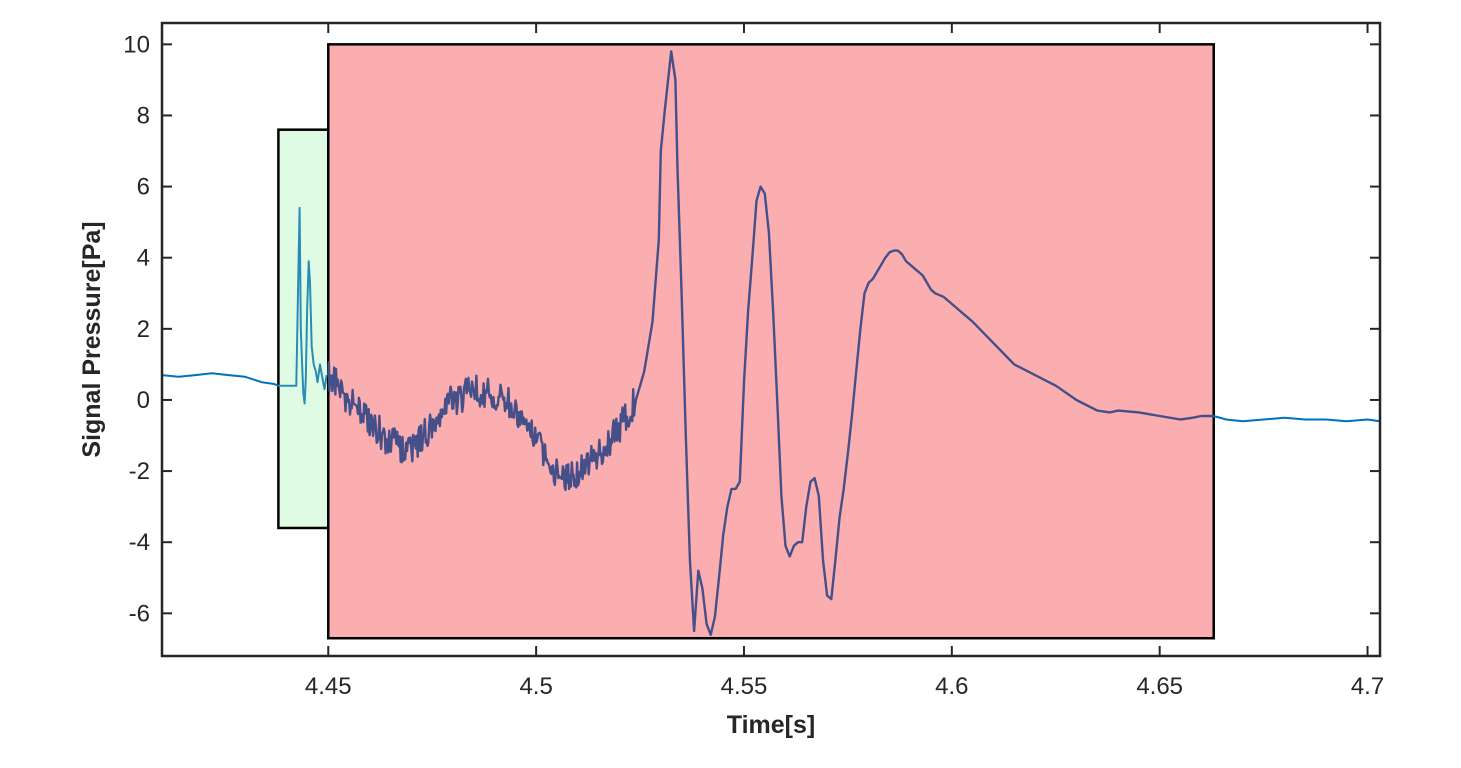  What do you see at coordinates (771, 725) in the screenshot?
I see `x-axis-label: Time[s]` at bounding box center [771, 725].